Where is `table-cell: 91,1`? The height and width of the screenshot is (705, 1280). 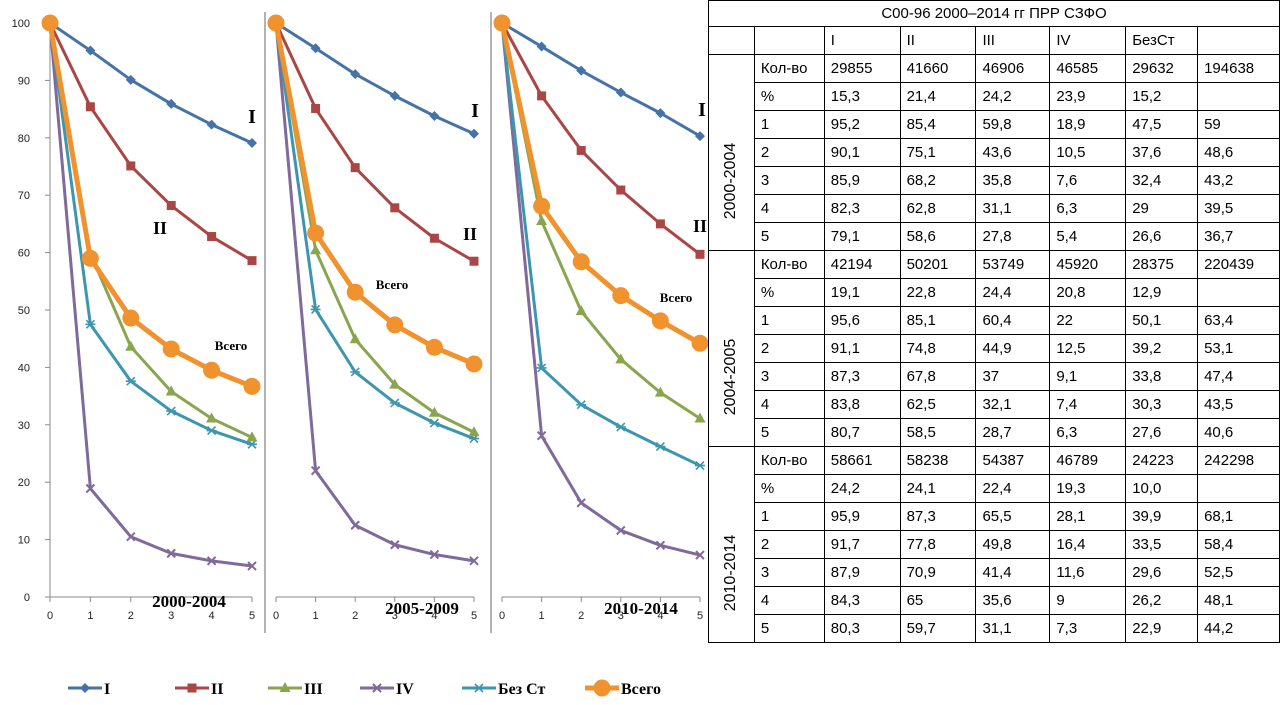
table-cell: 91,1 is located at coordinates (862, 348).